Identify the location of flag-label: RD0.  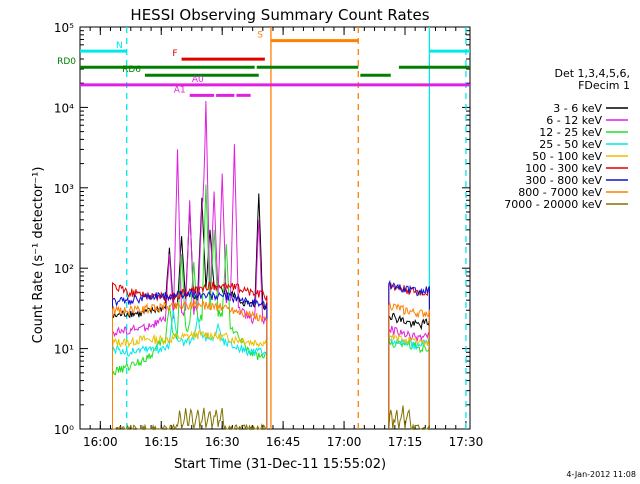
(66, 62).